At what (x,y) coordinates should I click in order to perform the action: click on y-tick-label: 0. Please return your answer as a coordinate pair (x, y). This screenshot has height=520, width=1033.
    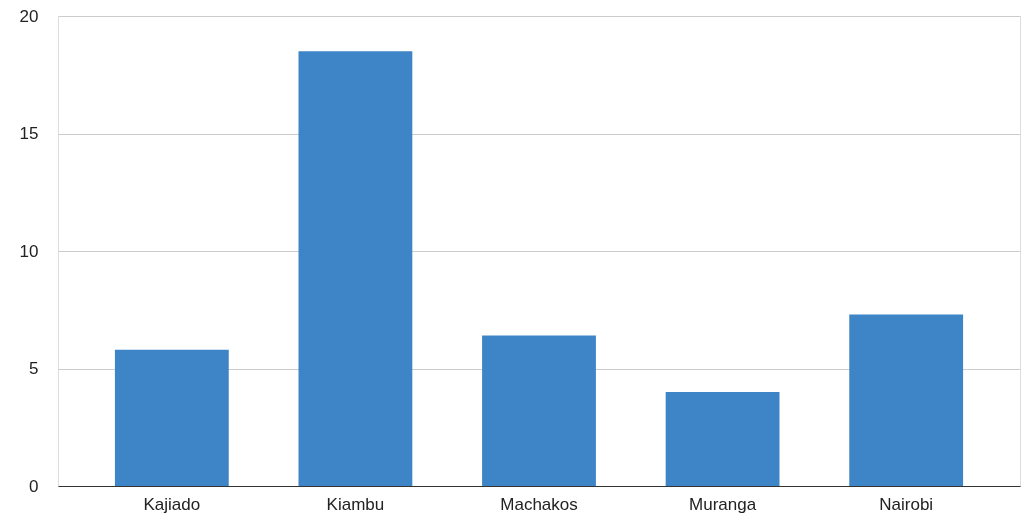
    Looking at the image, I should click on (34, 486).